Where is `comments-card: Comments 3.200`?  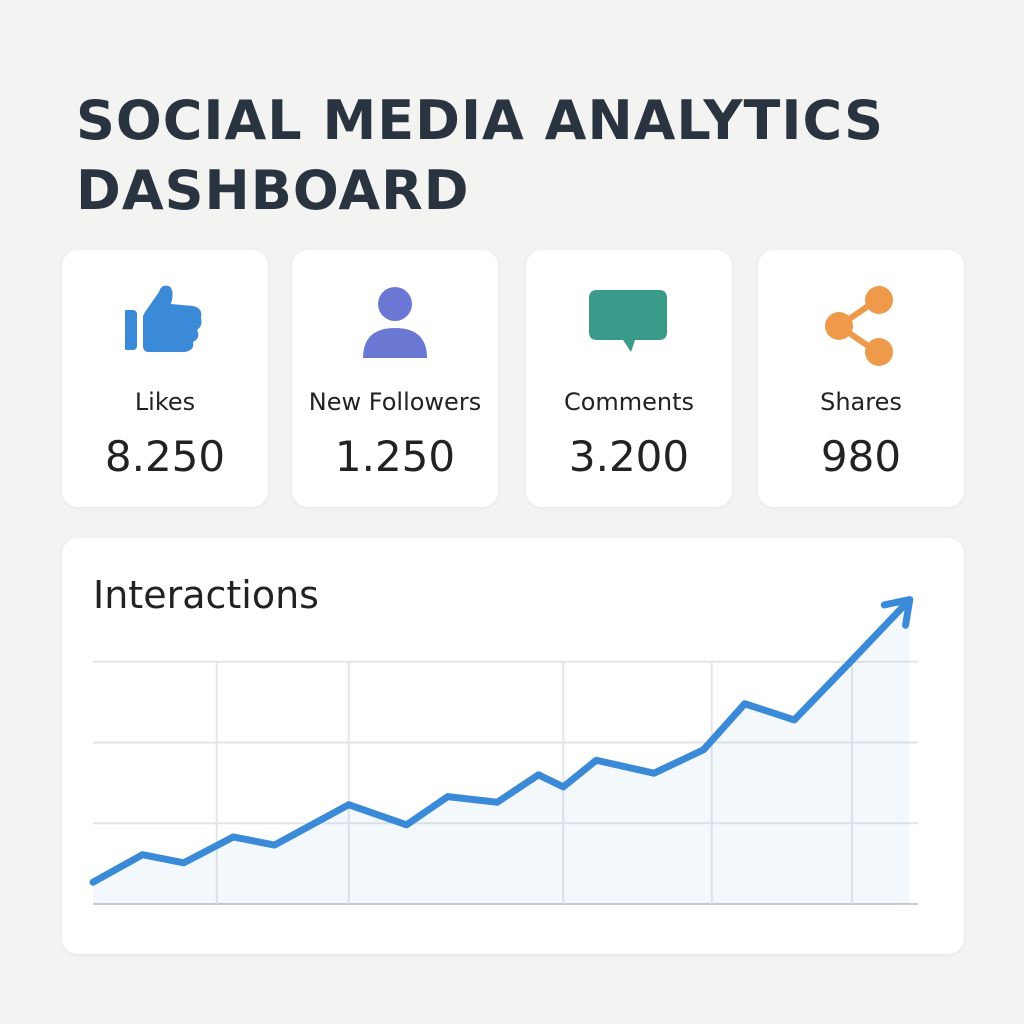
comments-card: Comments 3.200 is located at coordinates (629, 378).